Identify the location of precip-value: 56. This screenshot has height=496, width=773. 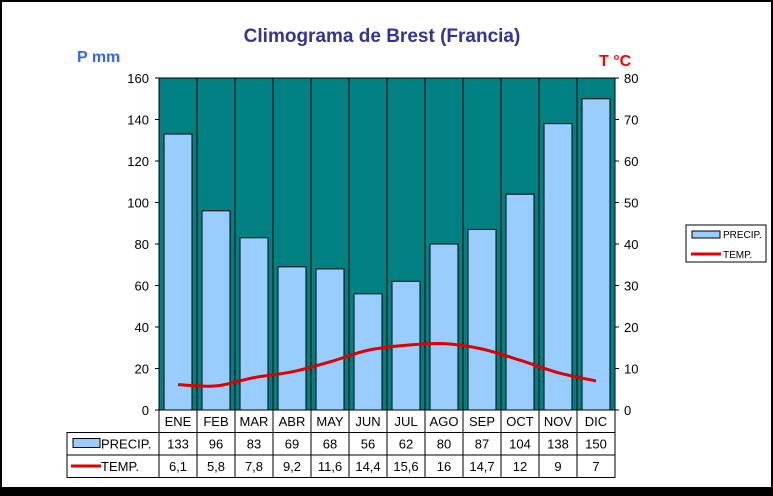
(368, 444).